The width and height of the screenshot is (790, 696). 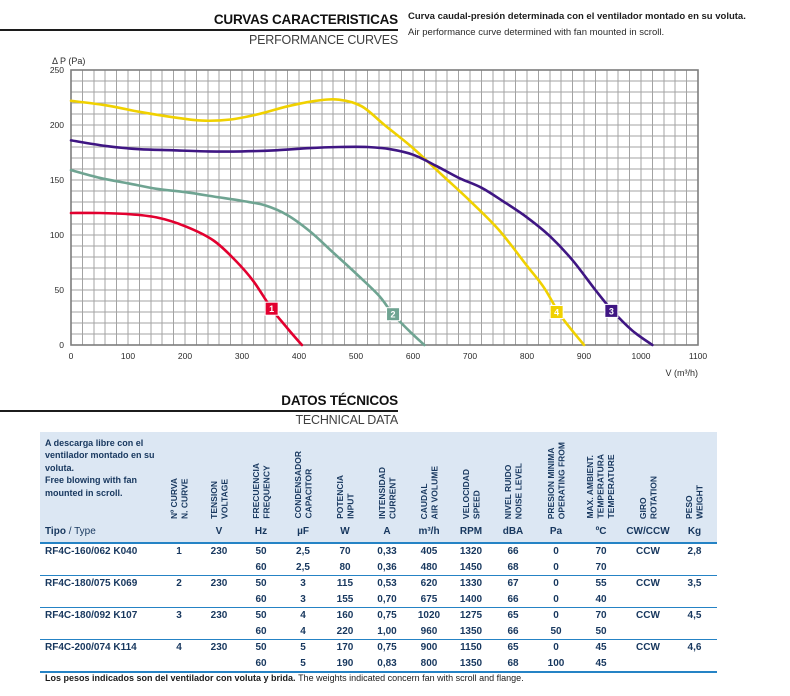 I want to click on cell-input-power: 80, so click(x=345, y=567).